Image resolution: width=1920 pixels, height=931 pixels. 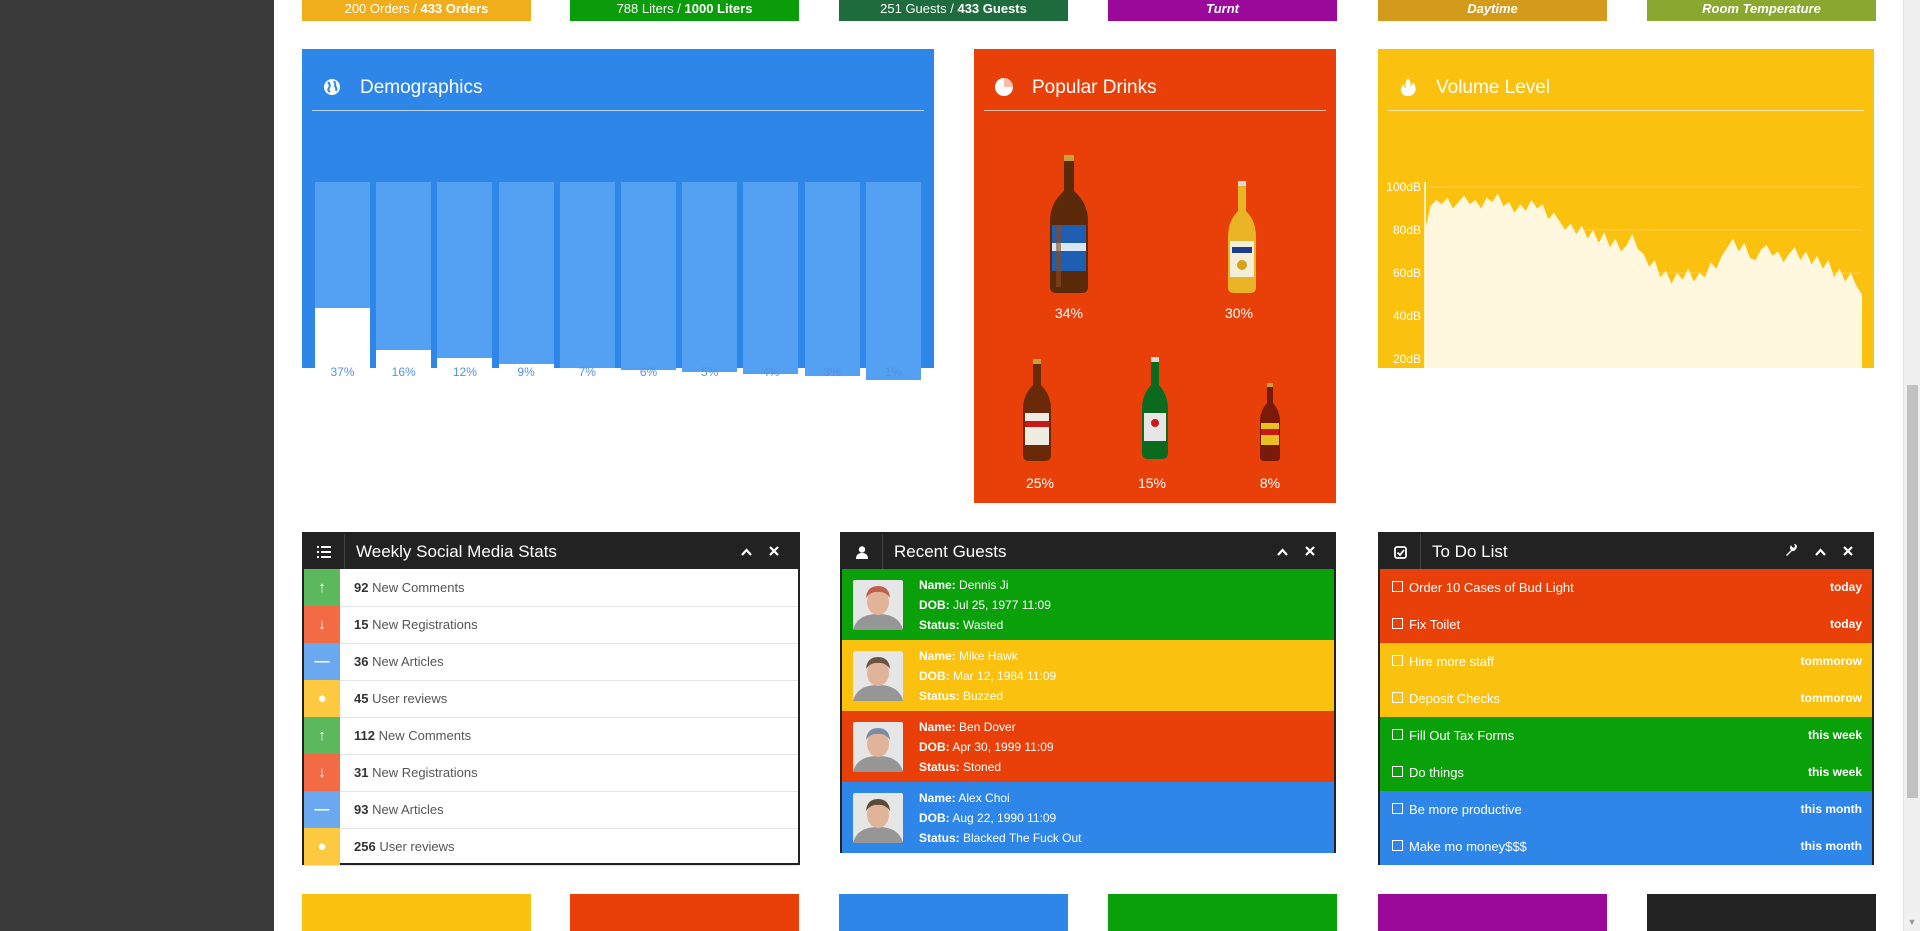 I want to click on budweiser-bottle-icon, so click(x=1037, y=410).